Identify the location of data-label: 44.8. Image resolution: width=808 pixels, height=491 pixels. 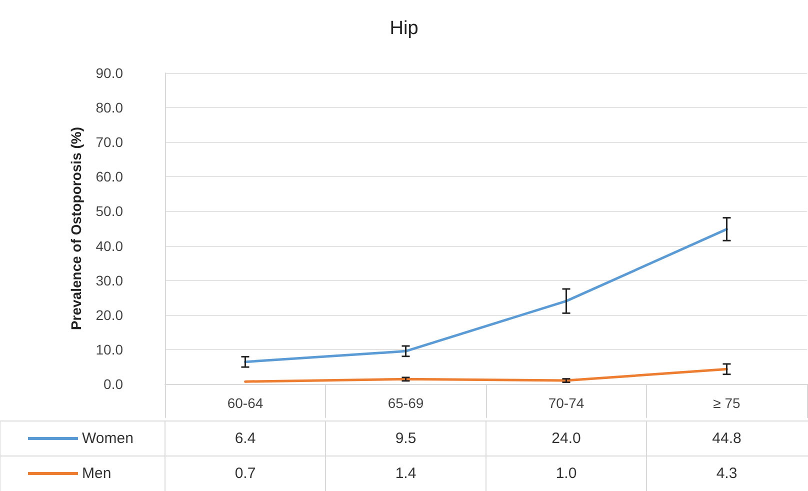
(727, 438).